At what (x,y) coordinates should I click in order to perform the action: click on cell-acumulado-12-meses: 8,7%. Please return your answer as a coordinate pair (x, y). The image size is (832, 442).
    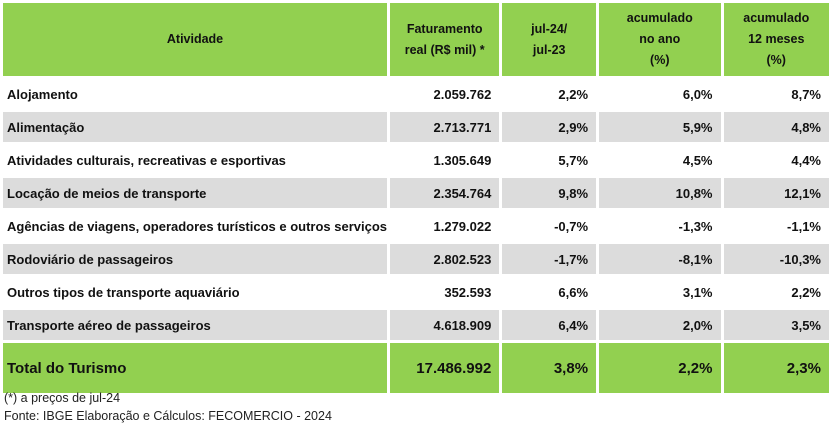
    Looking at the image, I should click on (776, 94).